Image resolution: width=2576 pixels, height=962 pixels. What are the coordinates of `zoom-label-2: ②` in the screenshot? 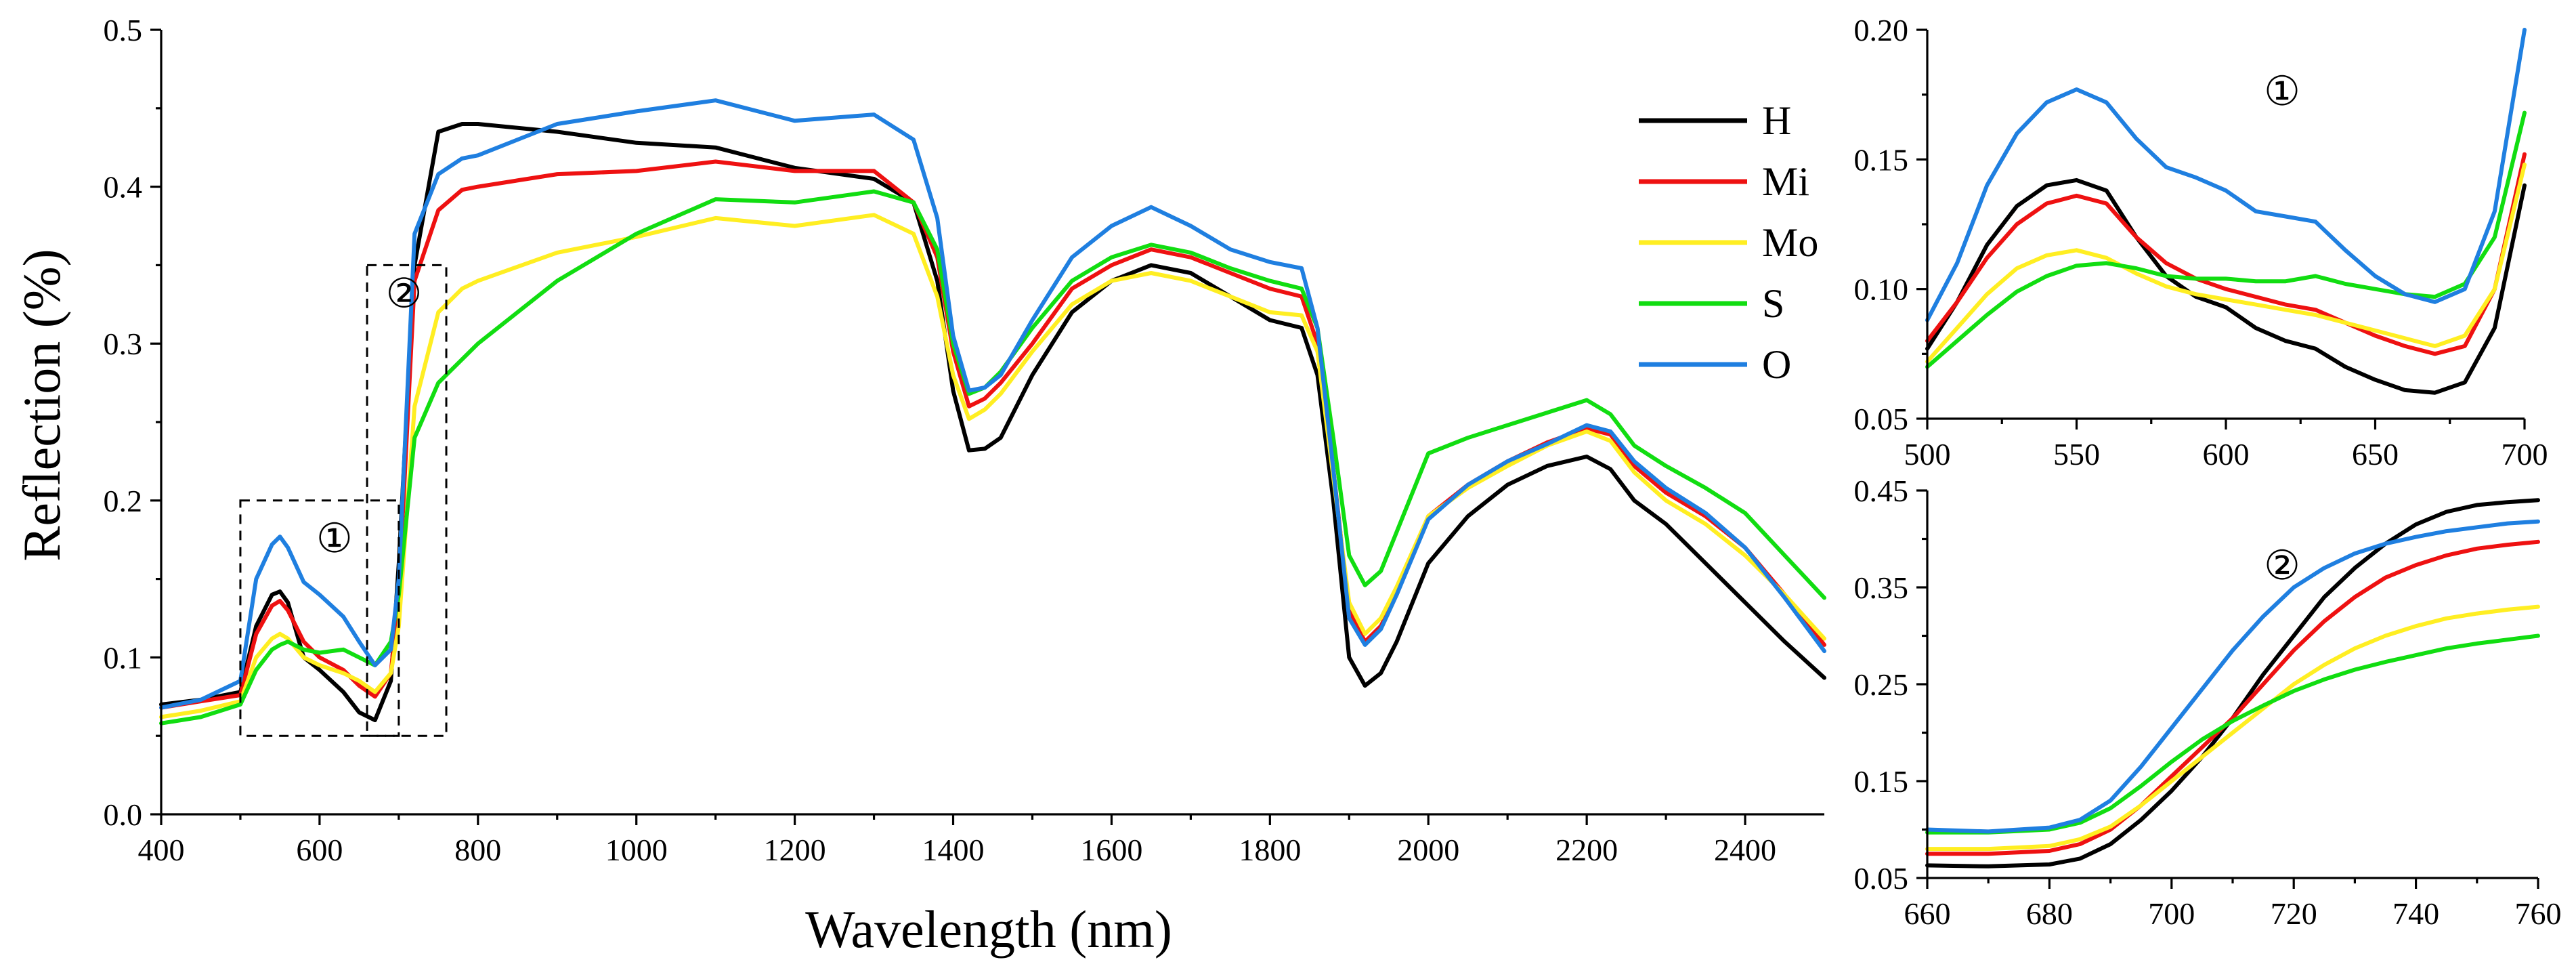 It's located at (404, 293).